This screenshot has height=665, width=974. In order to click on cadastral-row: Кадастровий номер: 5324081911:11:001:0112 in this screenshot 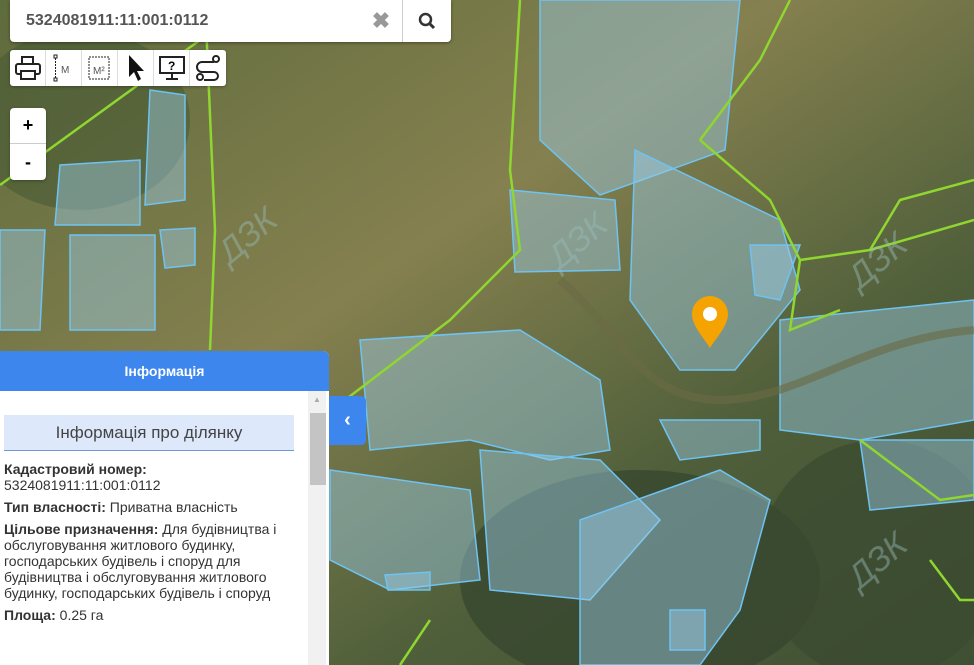, I will do `click(155, 477)`.